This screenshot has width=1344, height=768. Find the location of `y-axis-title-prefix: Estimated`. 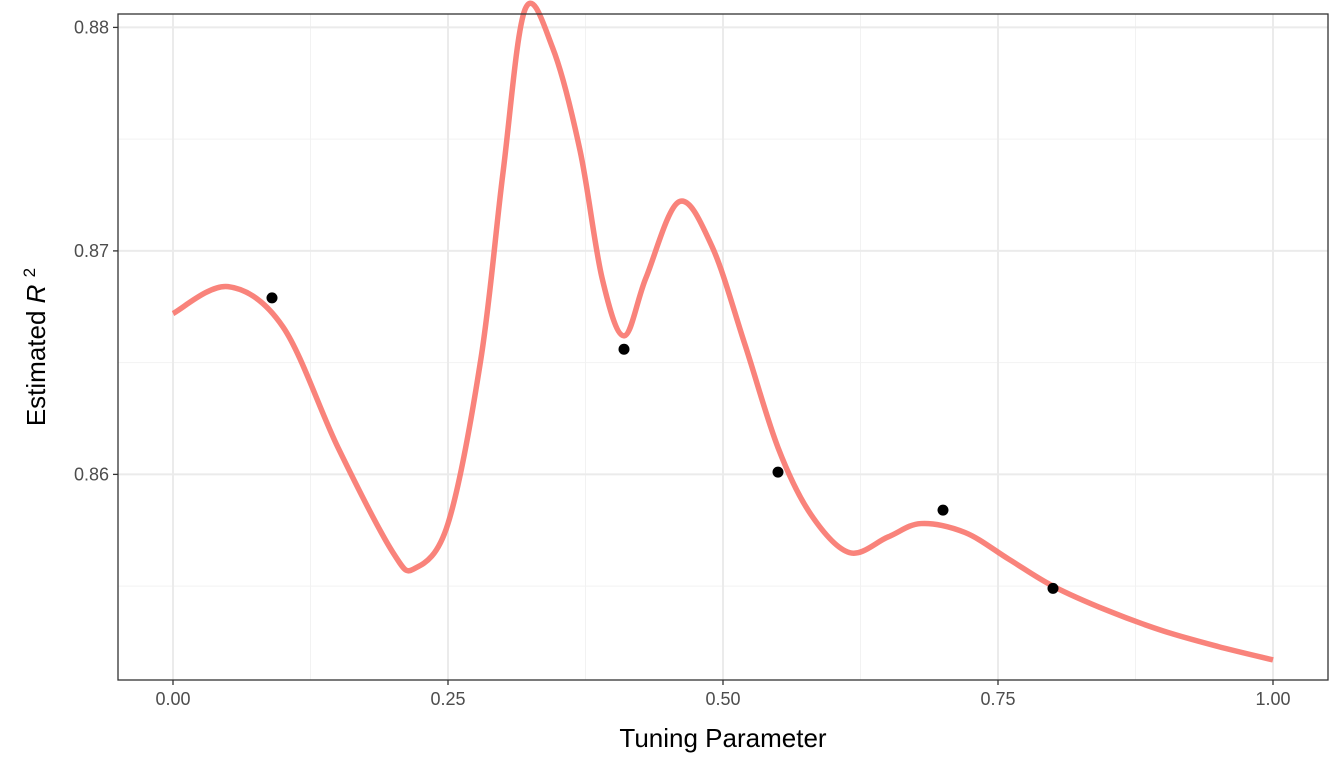

y-axis-title-prefix: Estimated is located at coordinates (36, 364).